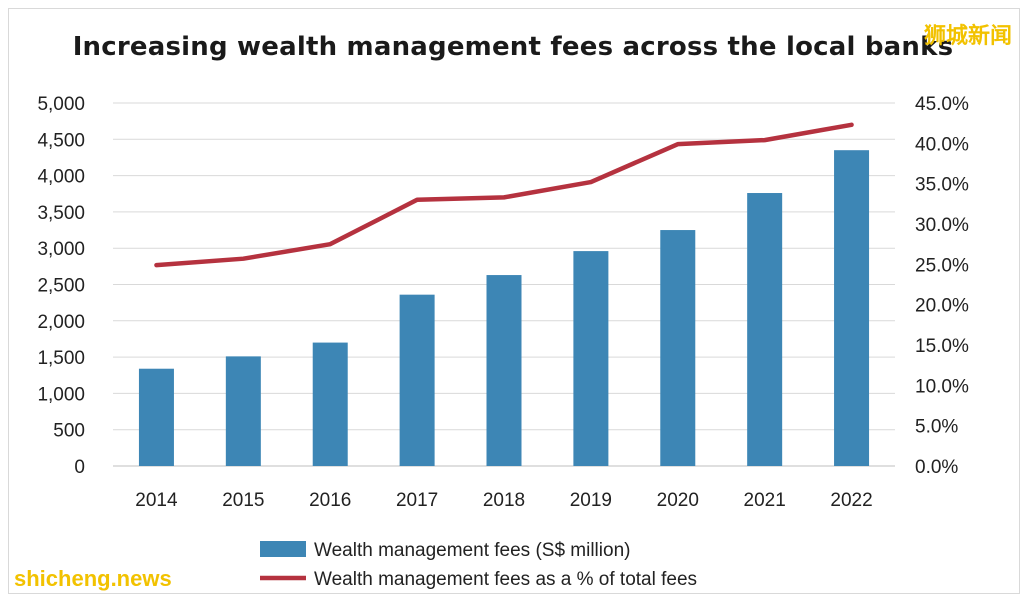 The height and width of the screenshot is (600, 1026). Describe the element at coordinates (61, 394) in the screenshot. I see `y-left-tick-label: 1,000` at that location.